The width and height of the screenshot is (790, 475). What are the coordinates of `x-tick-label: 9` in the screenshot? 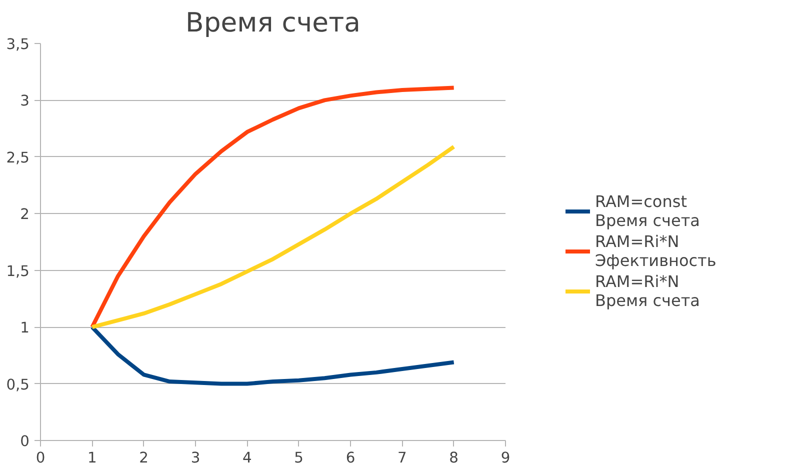 It's located at (505, 458).